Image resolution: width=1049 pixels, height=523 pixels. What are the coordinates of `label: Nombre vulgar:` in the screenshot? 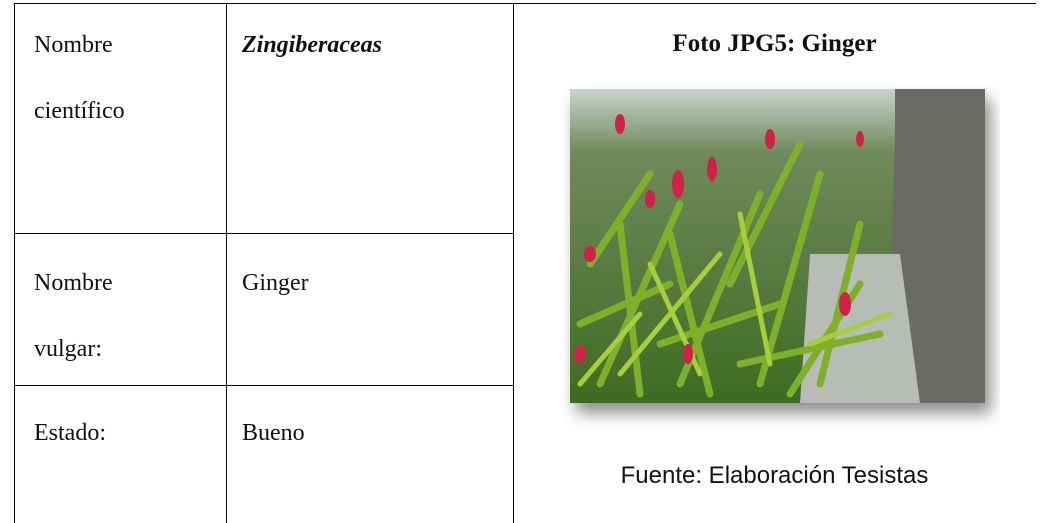 It's located at (73, 316).